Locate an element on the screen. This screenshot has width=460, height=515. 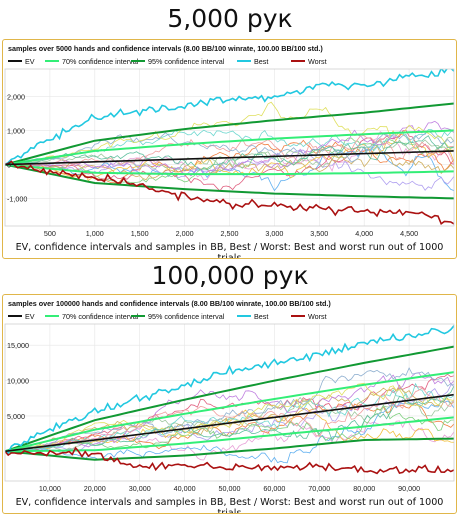
y-tick-label: 15,000 is located at coordinates (18, 345).